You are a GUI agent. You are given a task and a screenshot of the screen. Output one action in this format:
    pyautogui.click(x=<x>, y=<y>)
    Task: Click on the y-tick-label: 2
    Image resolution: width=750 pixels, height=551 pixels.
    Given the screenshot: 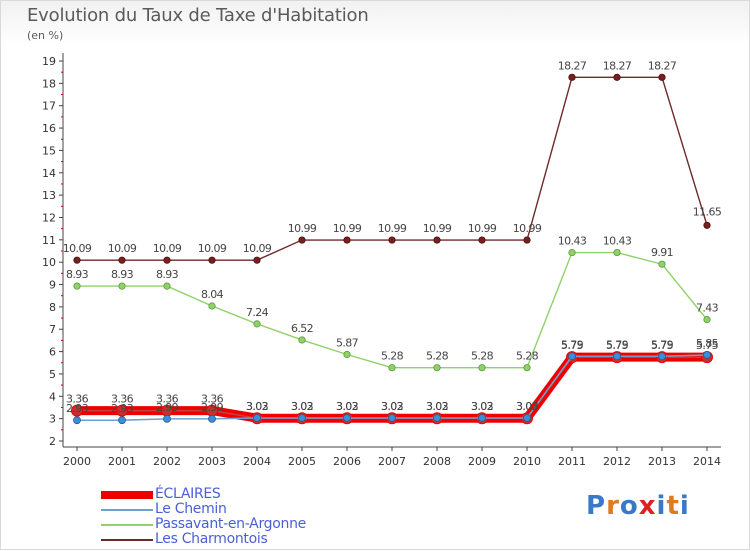 What is the action you would take?
    pyautogui.click(x=52, y=441)
    